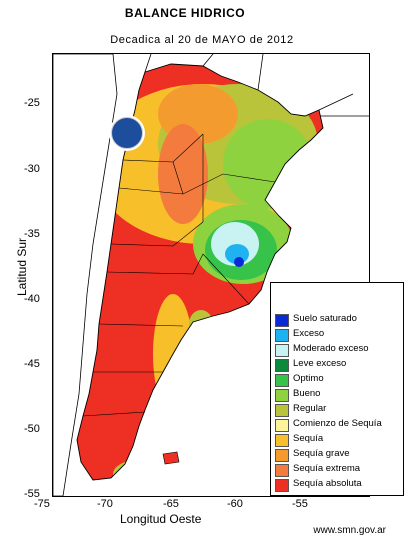  I want to click on x-tick: -65, so click(171, 504).